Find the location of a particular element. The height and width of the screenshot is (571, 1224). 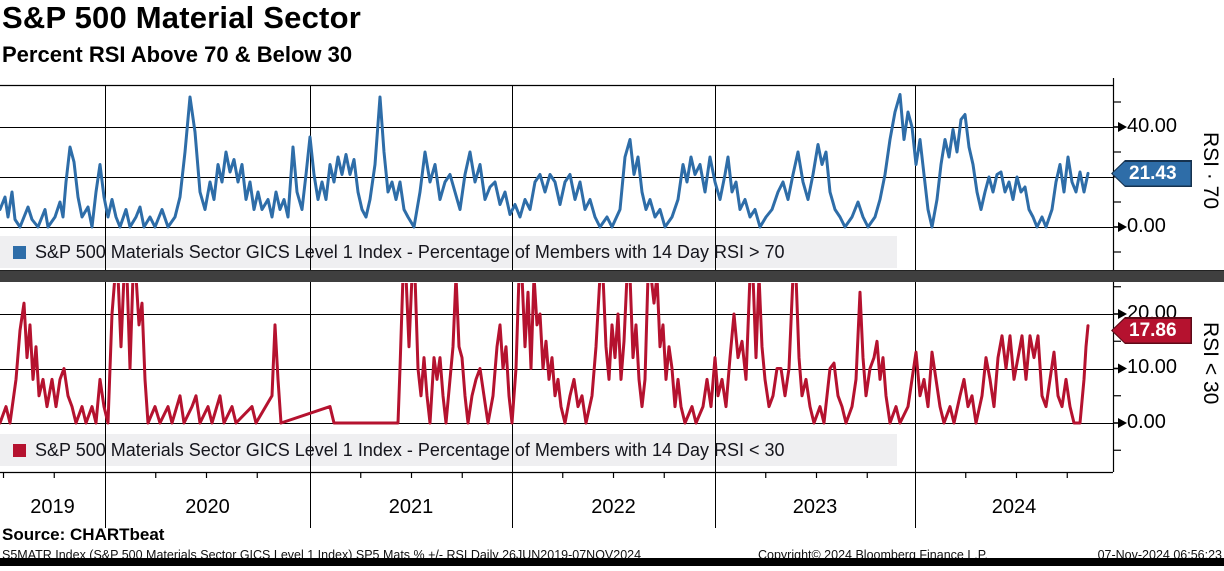

legend-band-bottom is located at coordinates (448, 450).